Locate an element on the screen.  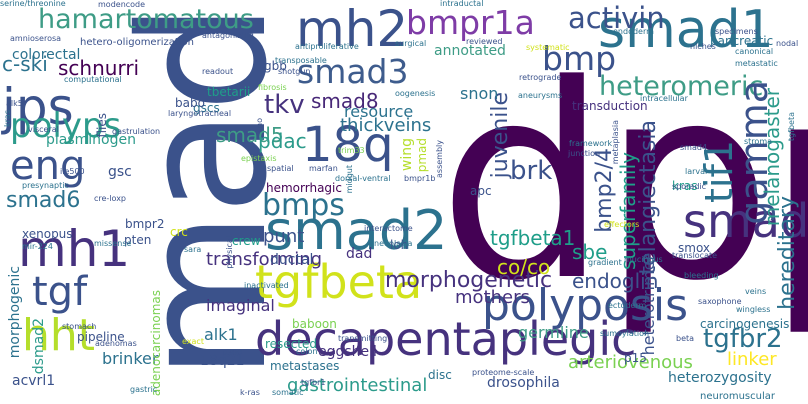
word-laryngotracheal: laryngotracheal is located at coordinates (200, 113).